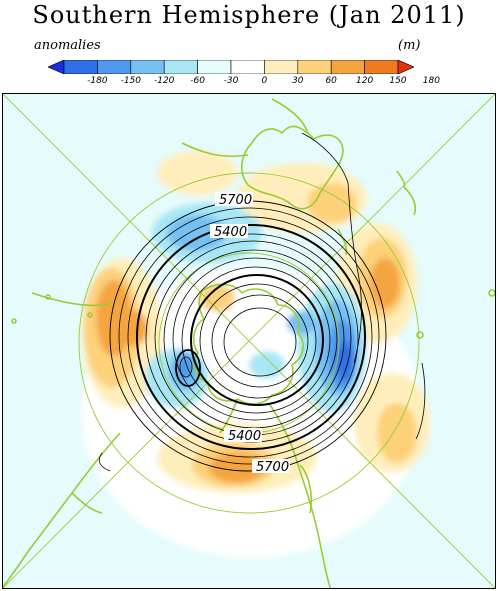 Image resolution: width=498 pixels, height=591 pixels. What do you see at coordinates (264, 81) in the screenshot?
I see `colorbar-tick-label: 0` at bounding box center [264, 81].